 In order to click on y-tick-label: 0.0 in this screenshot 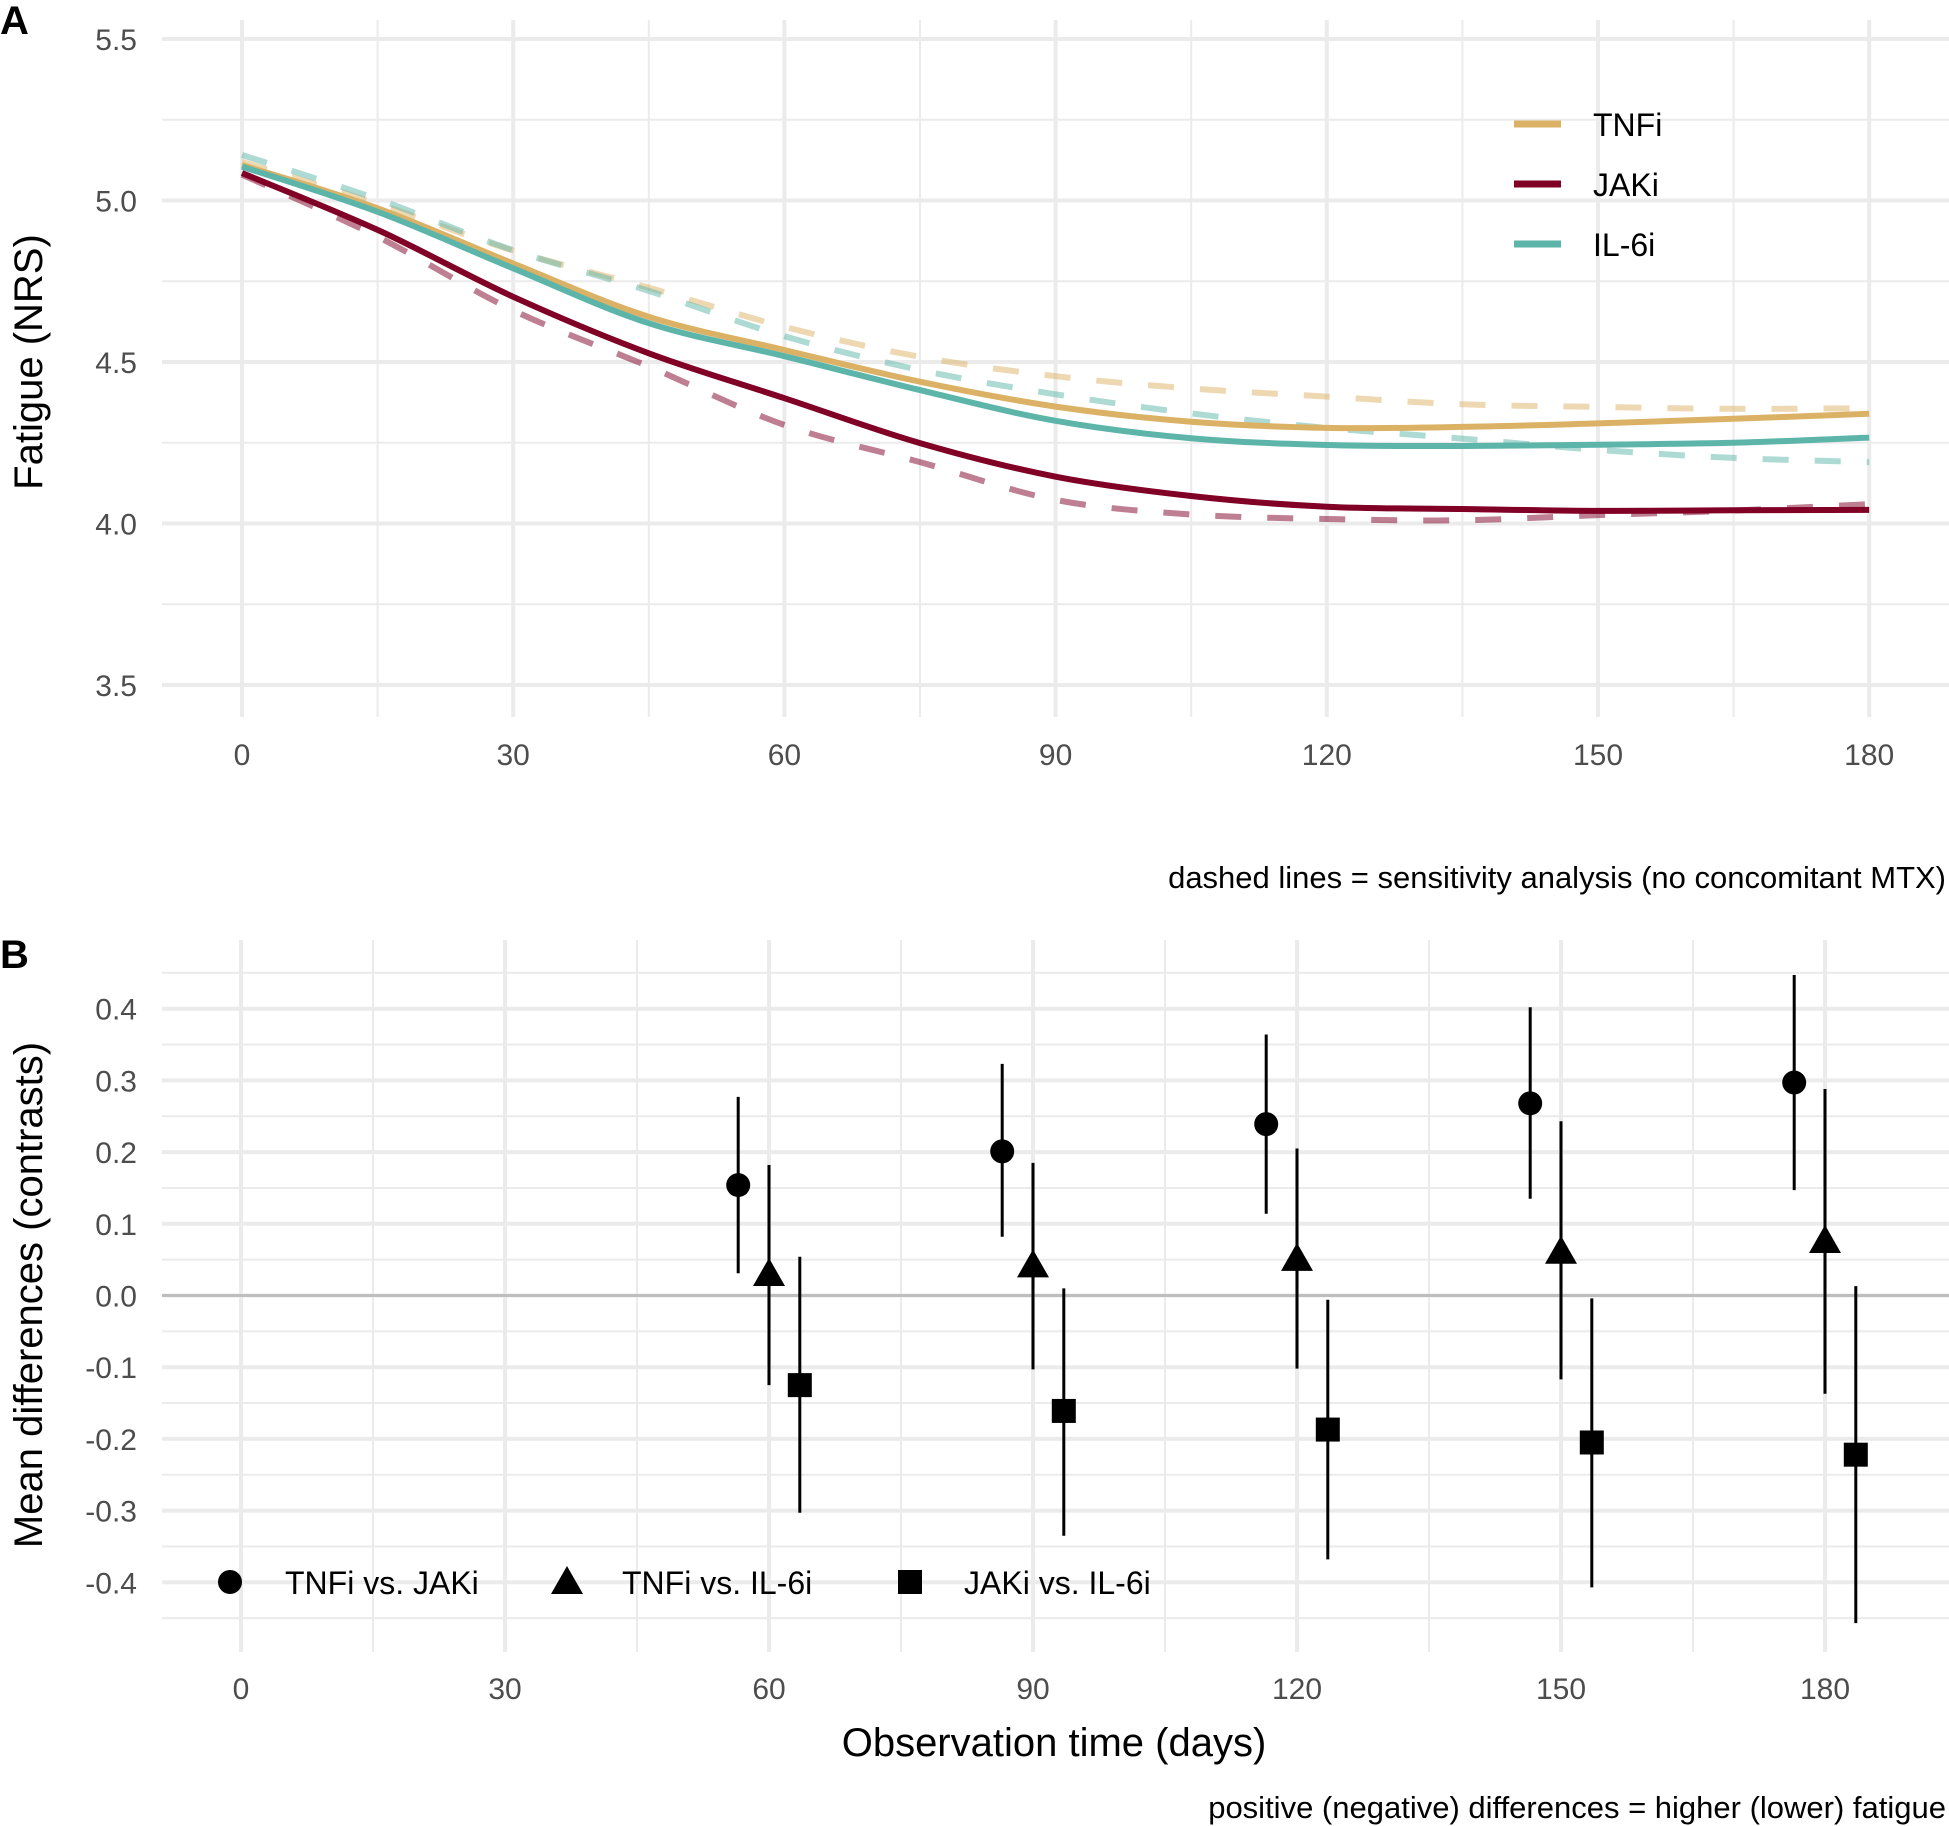, I will do `click(116, 1297)`.